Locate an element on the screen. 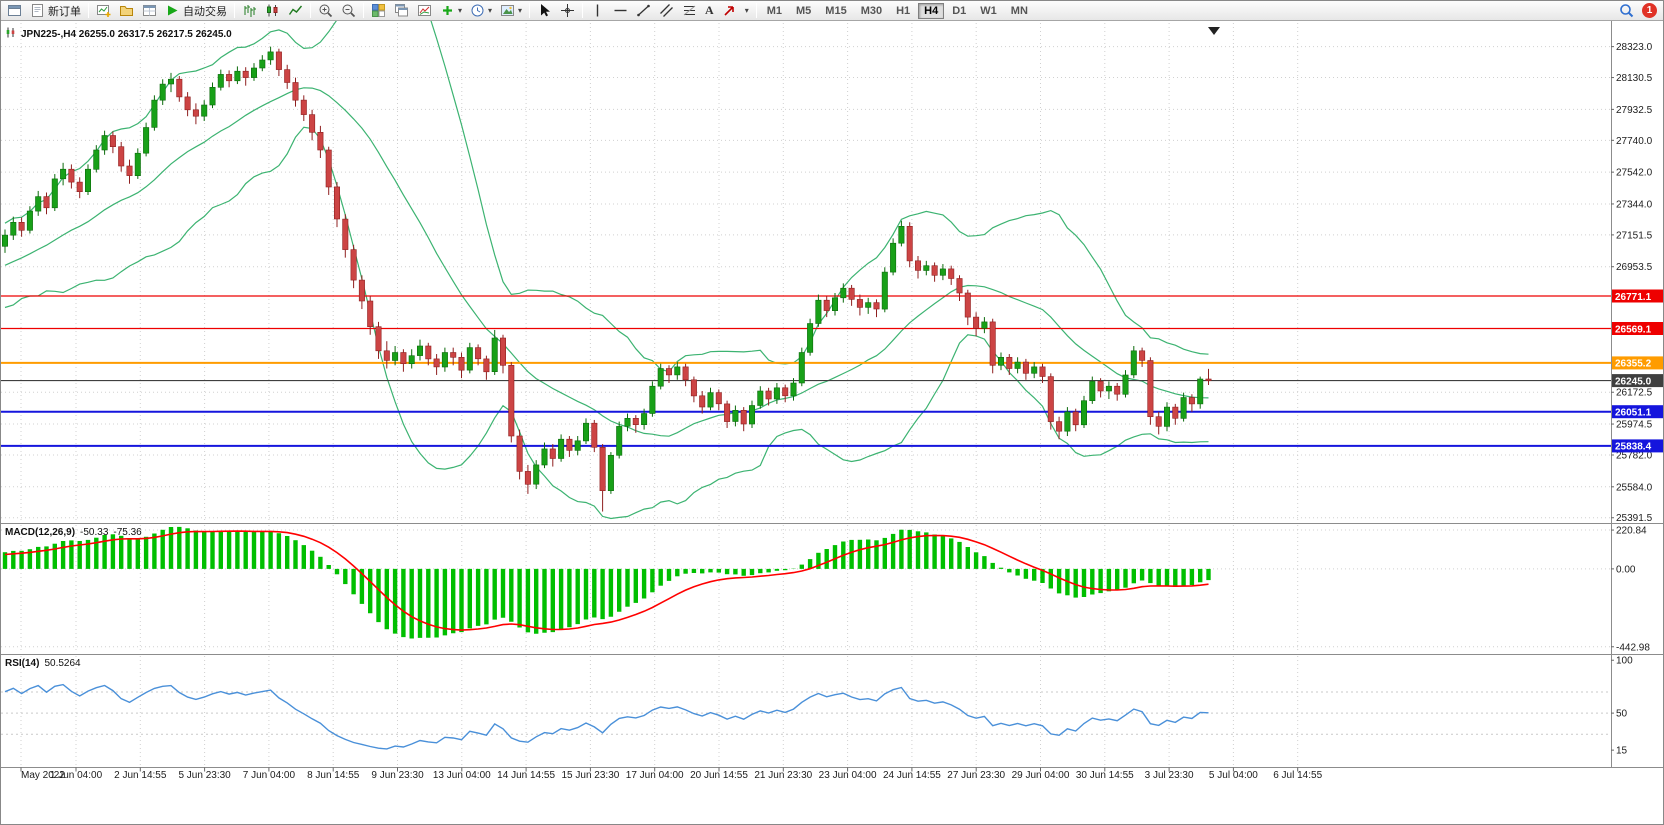 This screenshot has width=1664, height=825. vertical-line-button is located at coordinates (597, 11).